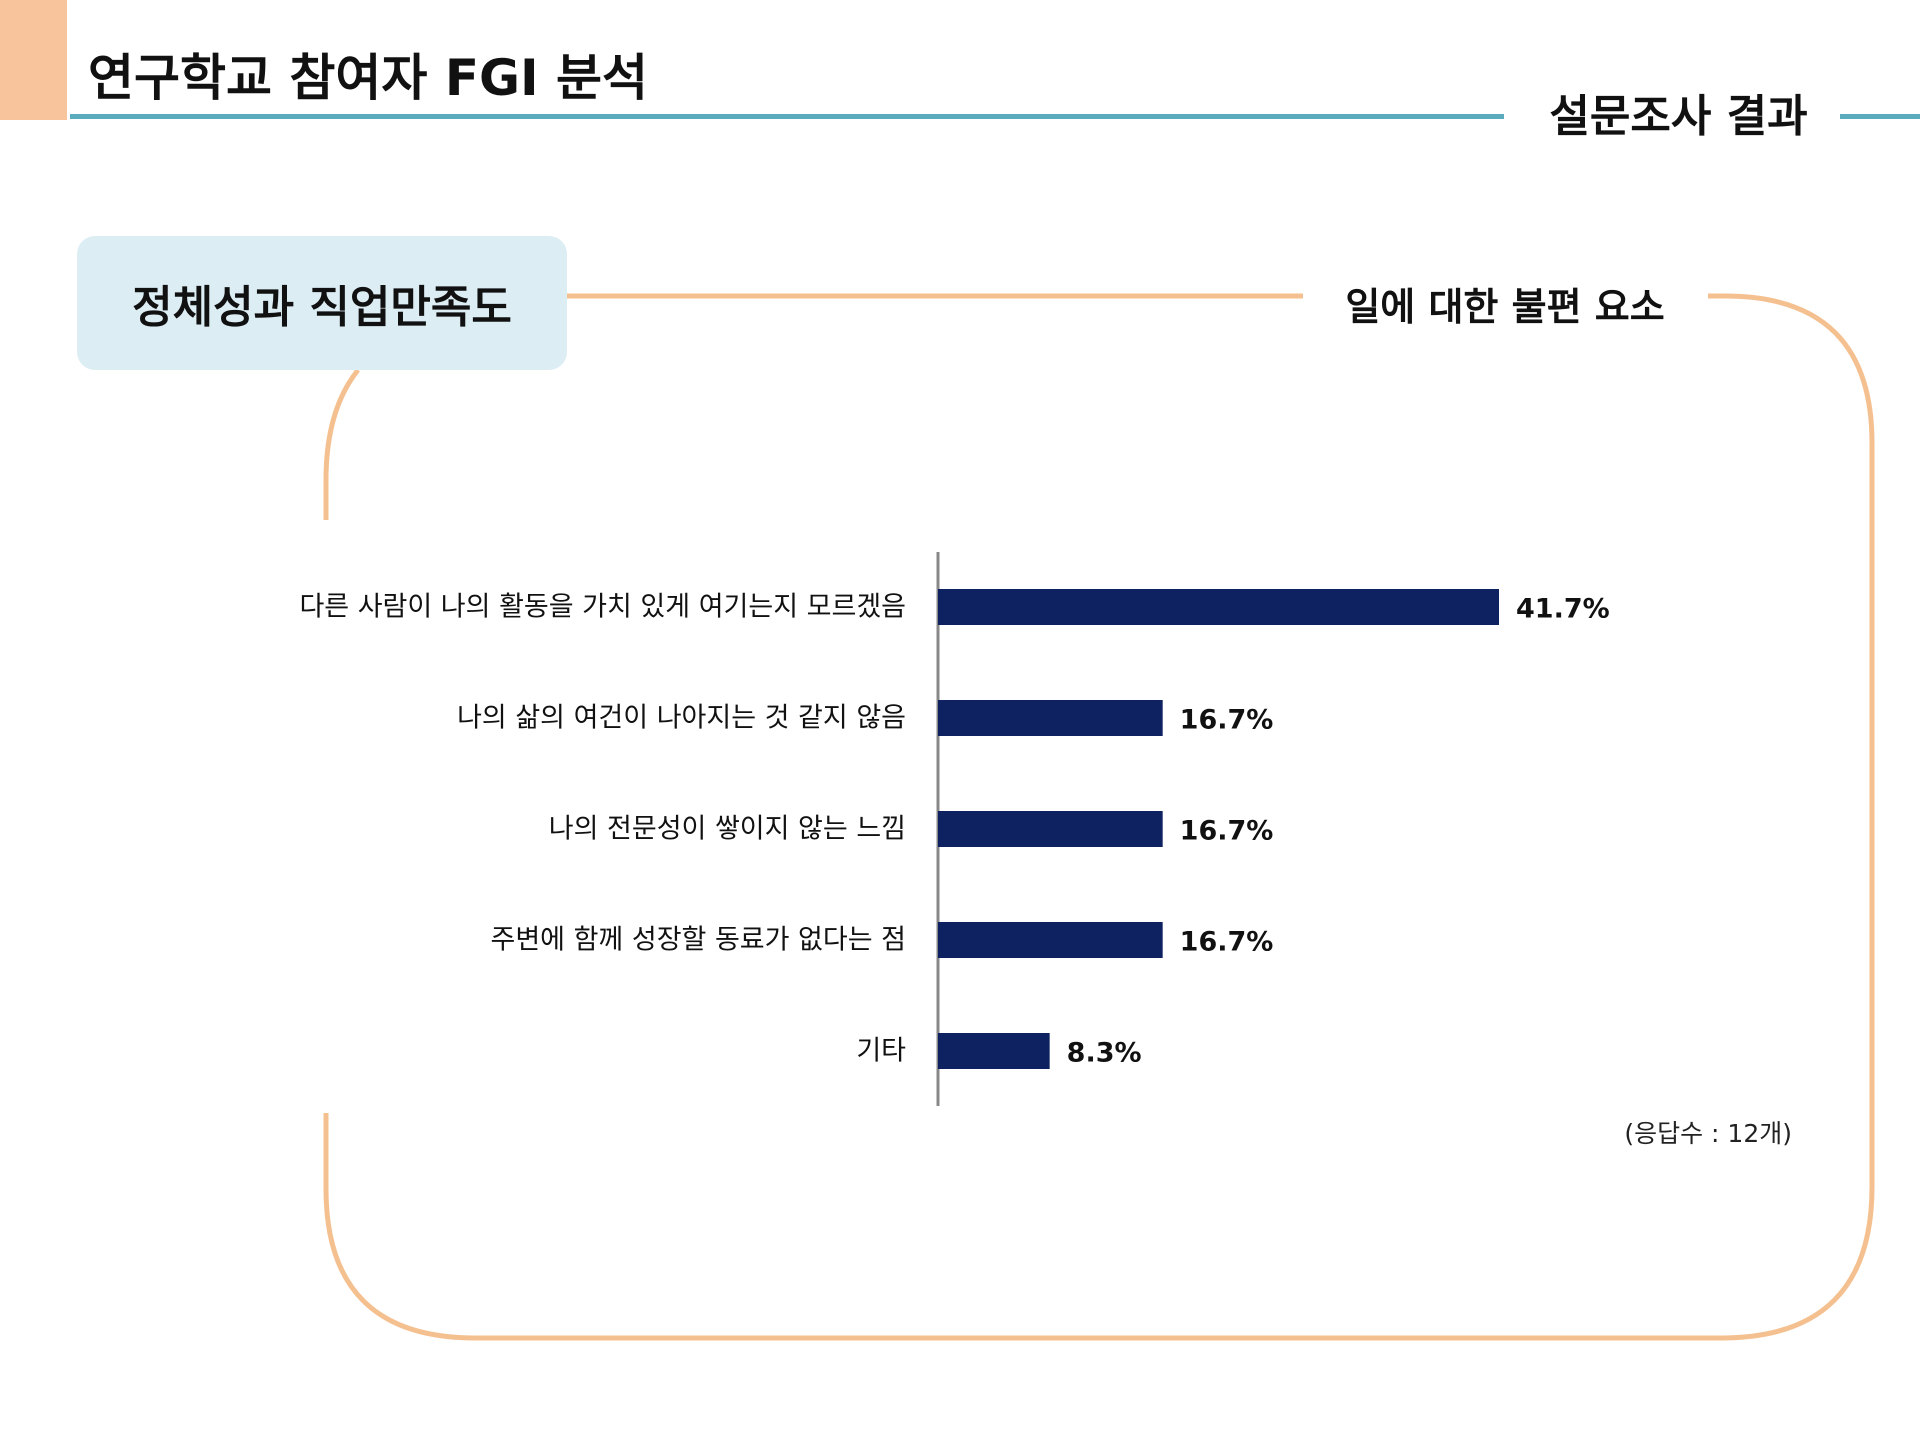 Image resolution: width=1920 pixels, height=1440 pixels. I want to click on category-label: 주변에 함께 성장할 동료가 없다는 점, so click(698, 940).